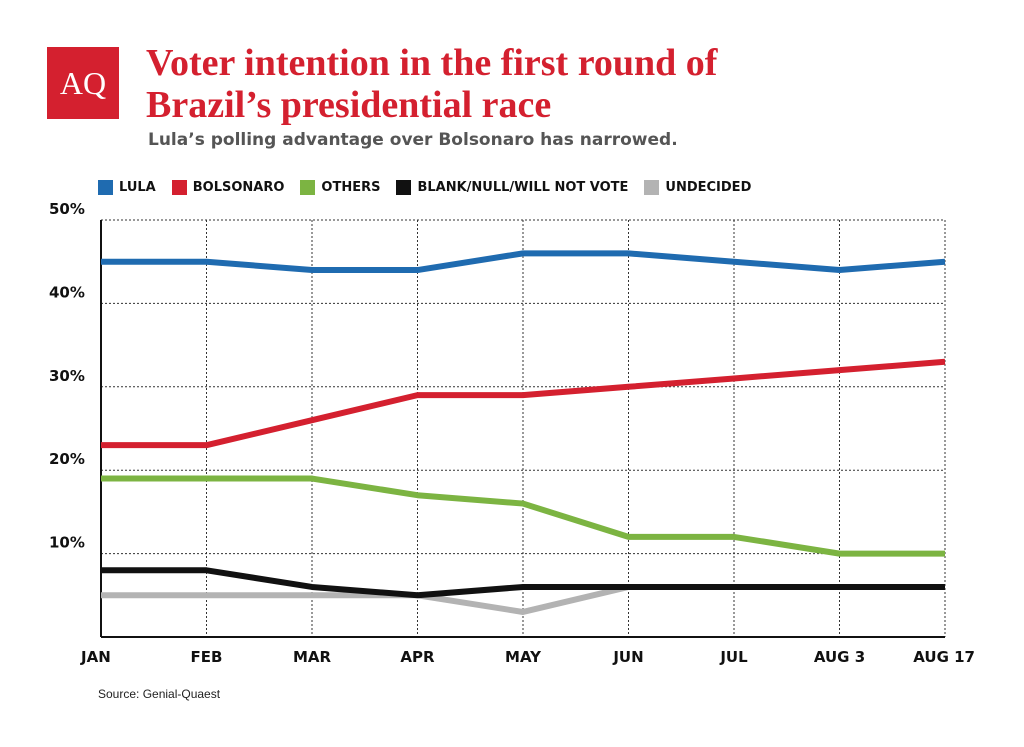  What do you see at coordinates (67, 209) in the screenshot?
I see `y-tick-label: 50%` at bounding box center [67, 209].